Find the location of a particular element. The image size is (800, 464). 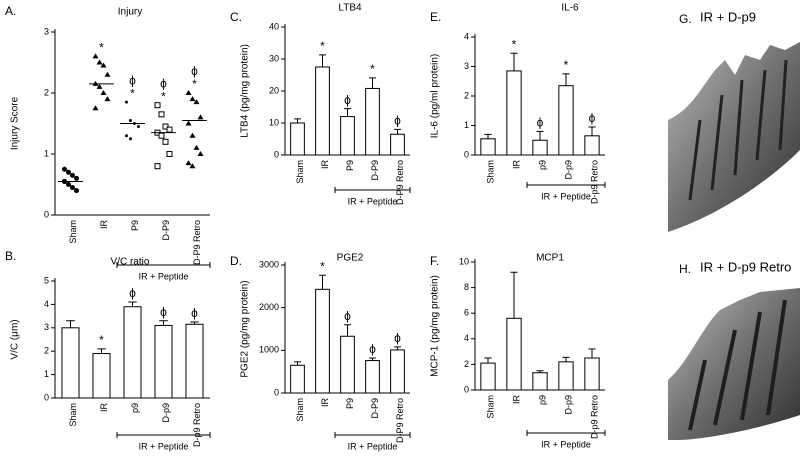

y-tick-label: 0 is located at coordinates (46, 214).